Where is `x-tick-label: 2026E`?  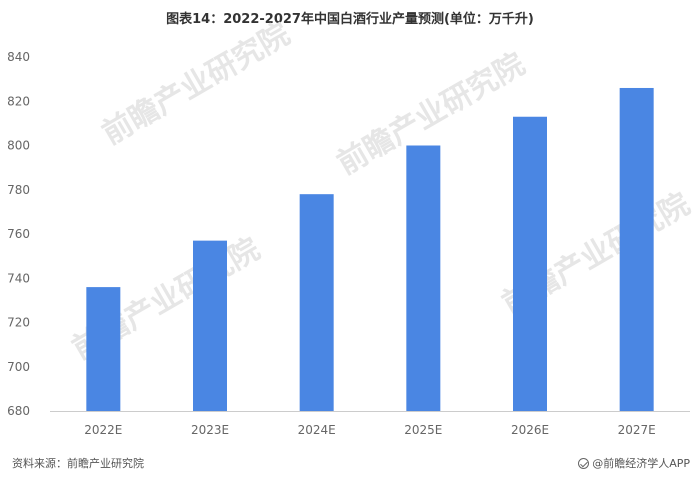 x-tick-label: 2026E is located at coordinates (530, 430).